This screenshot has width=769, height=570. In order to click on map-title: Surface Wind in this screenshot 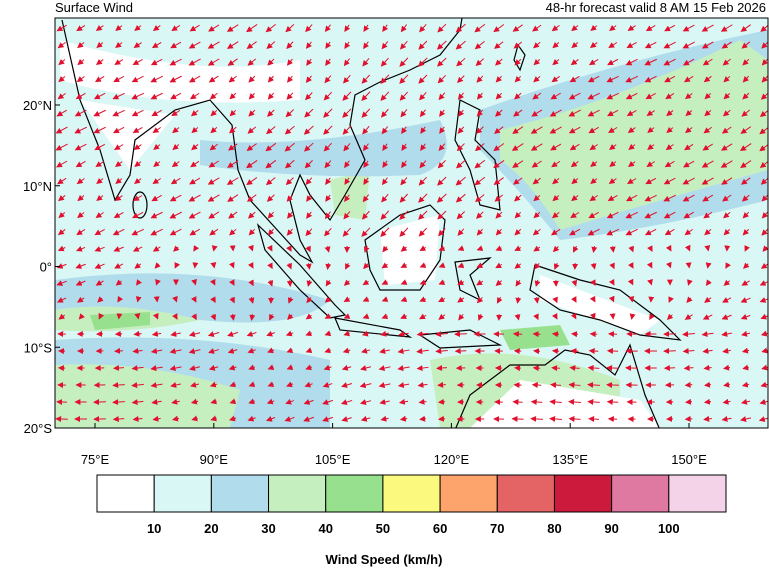, I will do `click(94, 7)`.